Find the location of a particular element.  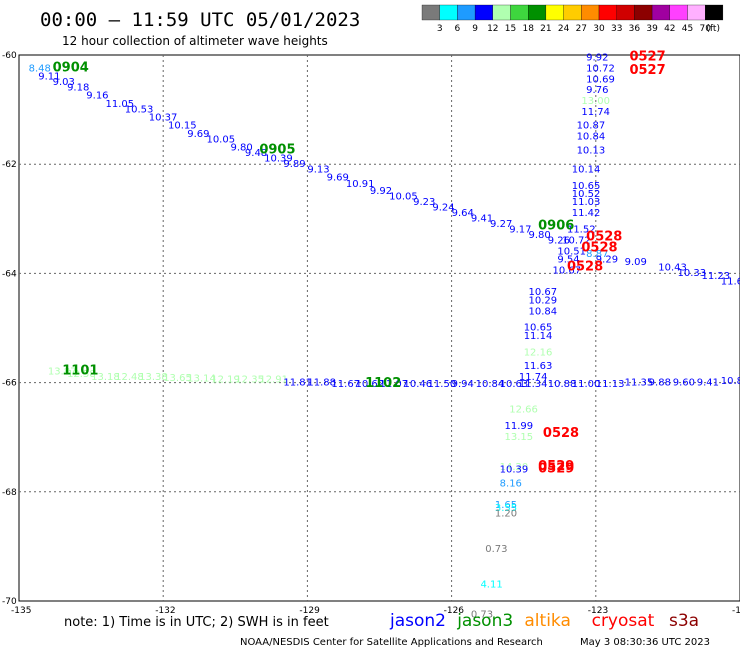

swh-point: 10.51 is located at coordinates (571, 251).